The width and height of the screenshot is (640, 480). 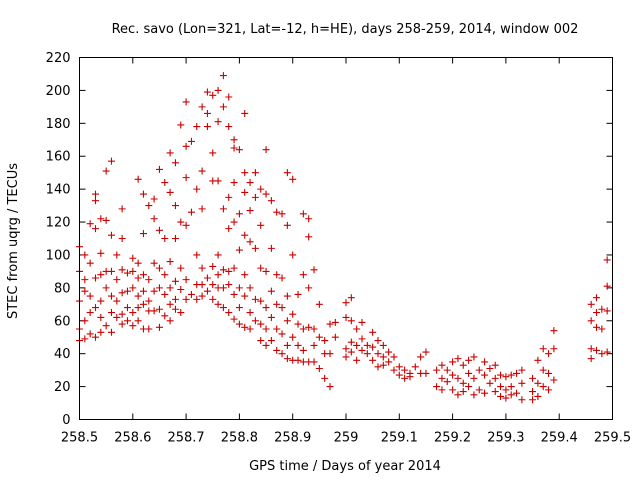 What do you see at coordinates (239, 438) in the screenshot?
I see `x-tick-label: 258.8` at bounding box center [239, 438].